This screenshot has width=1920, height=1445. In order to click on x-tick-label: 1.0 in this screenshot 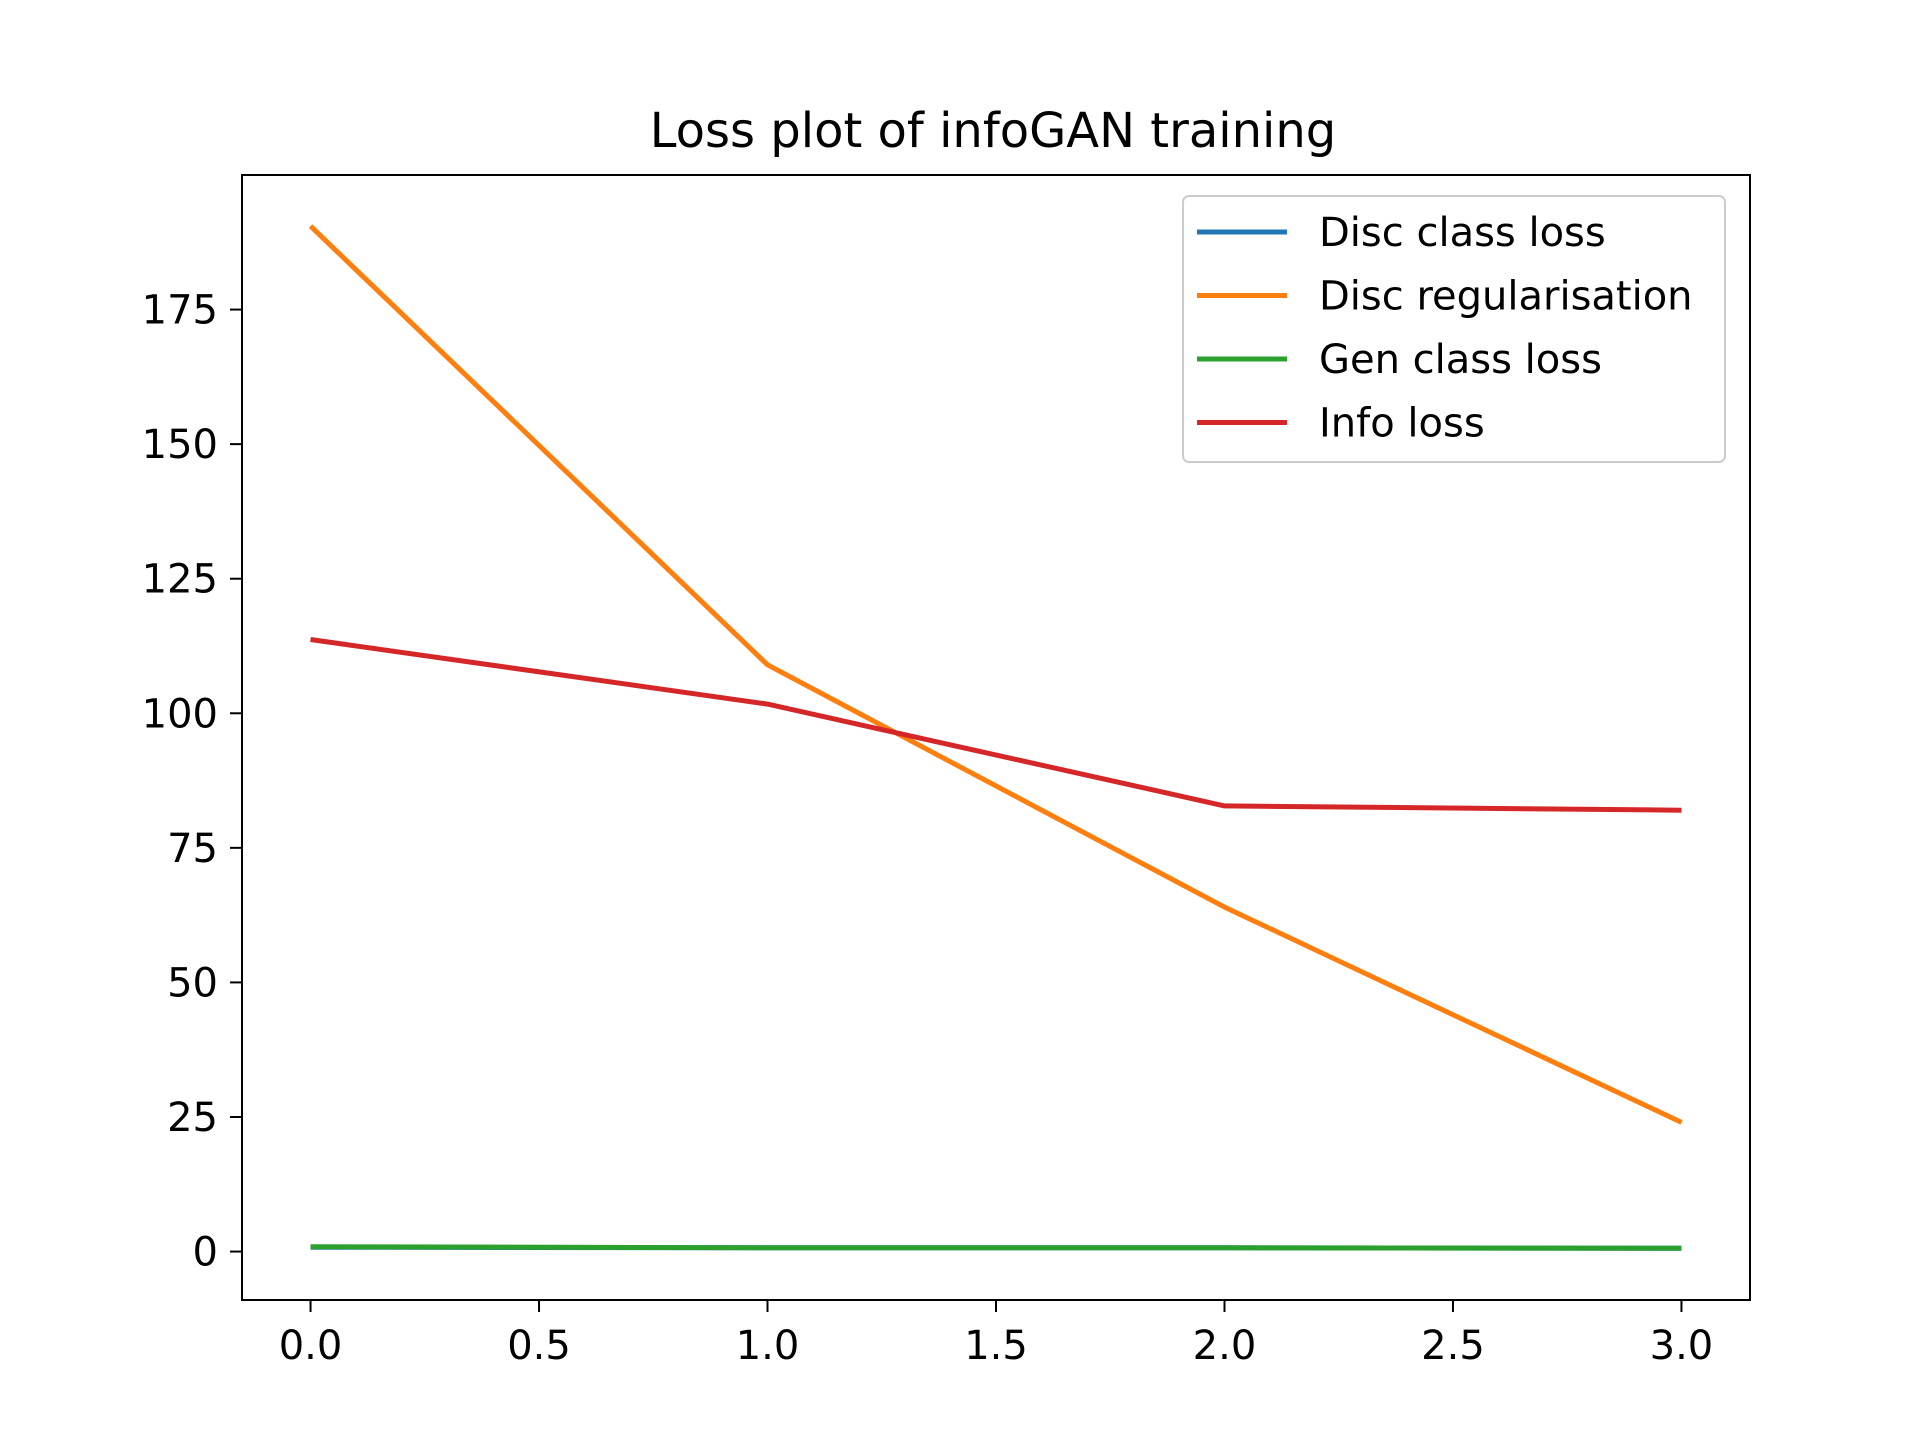, I will do `click(768, 1346)`.